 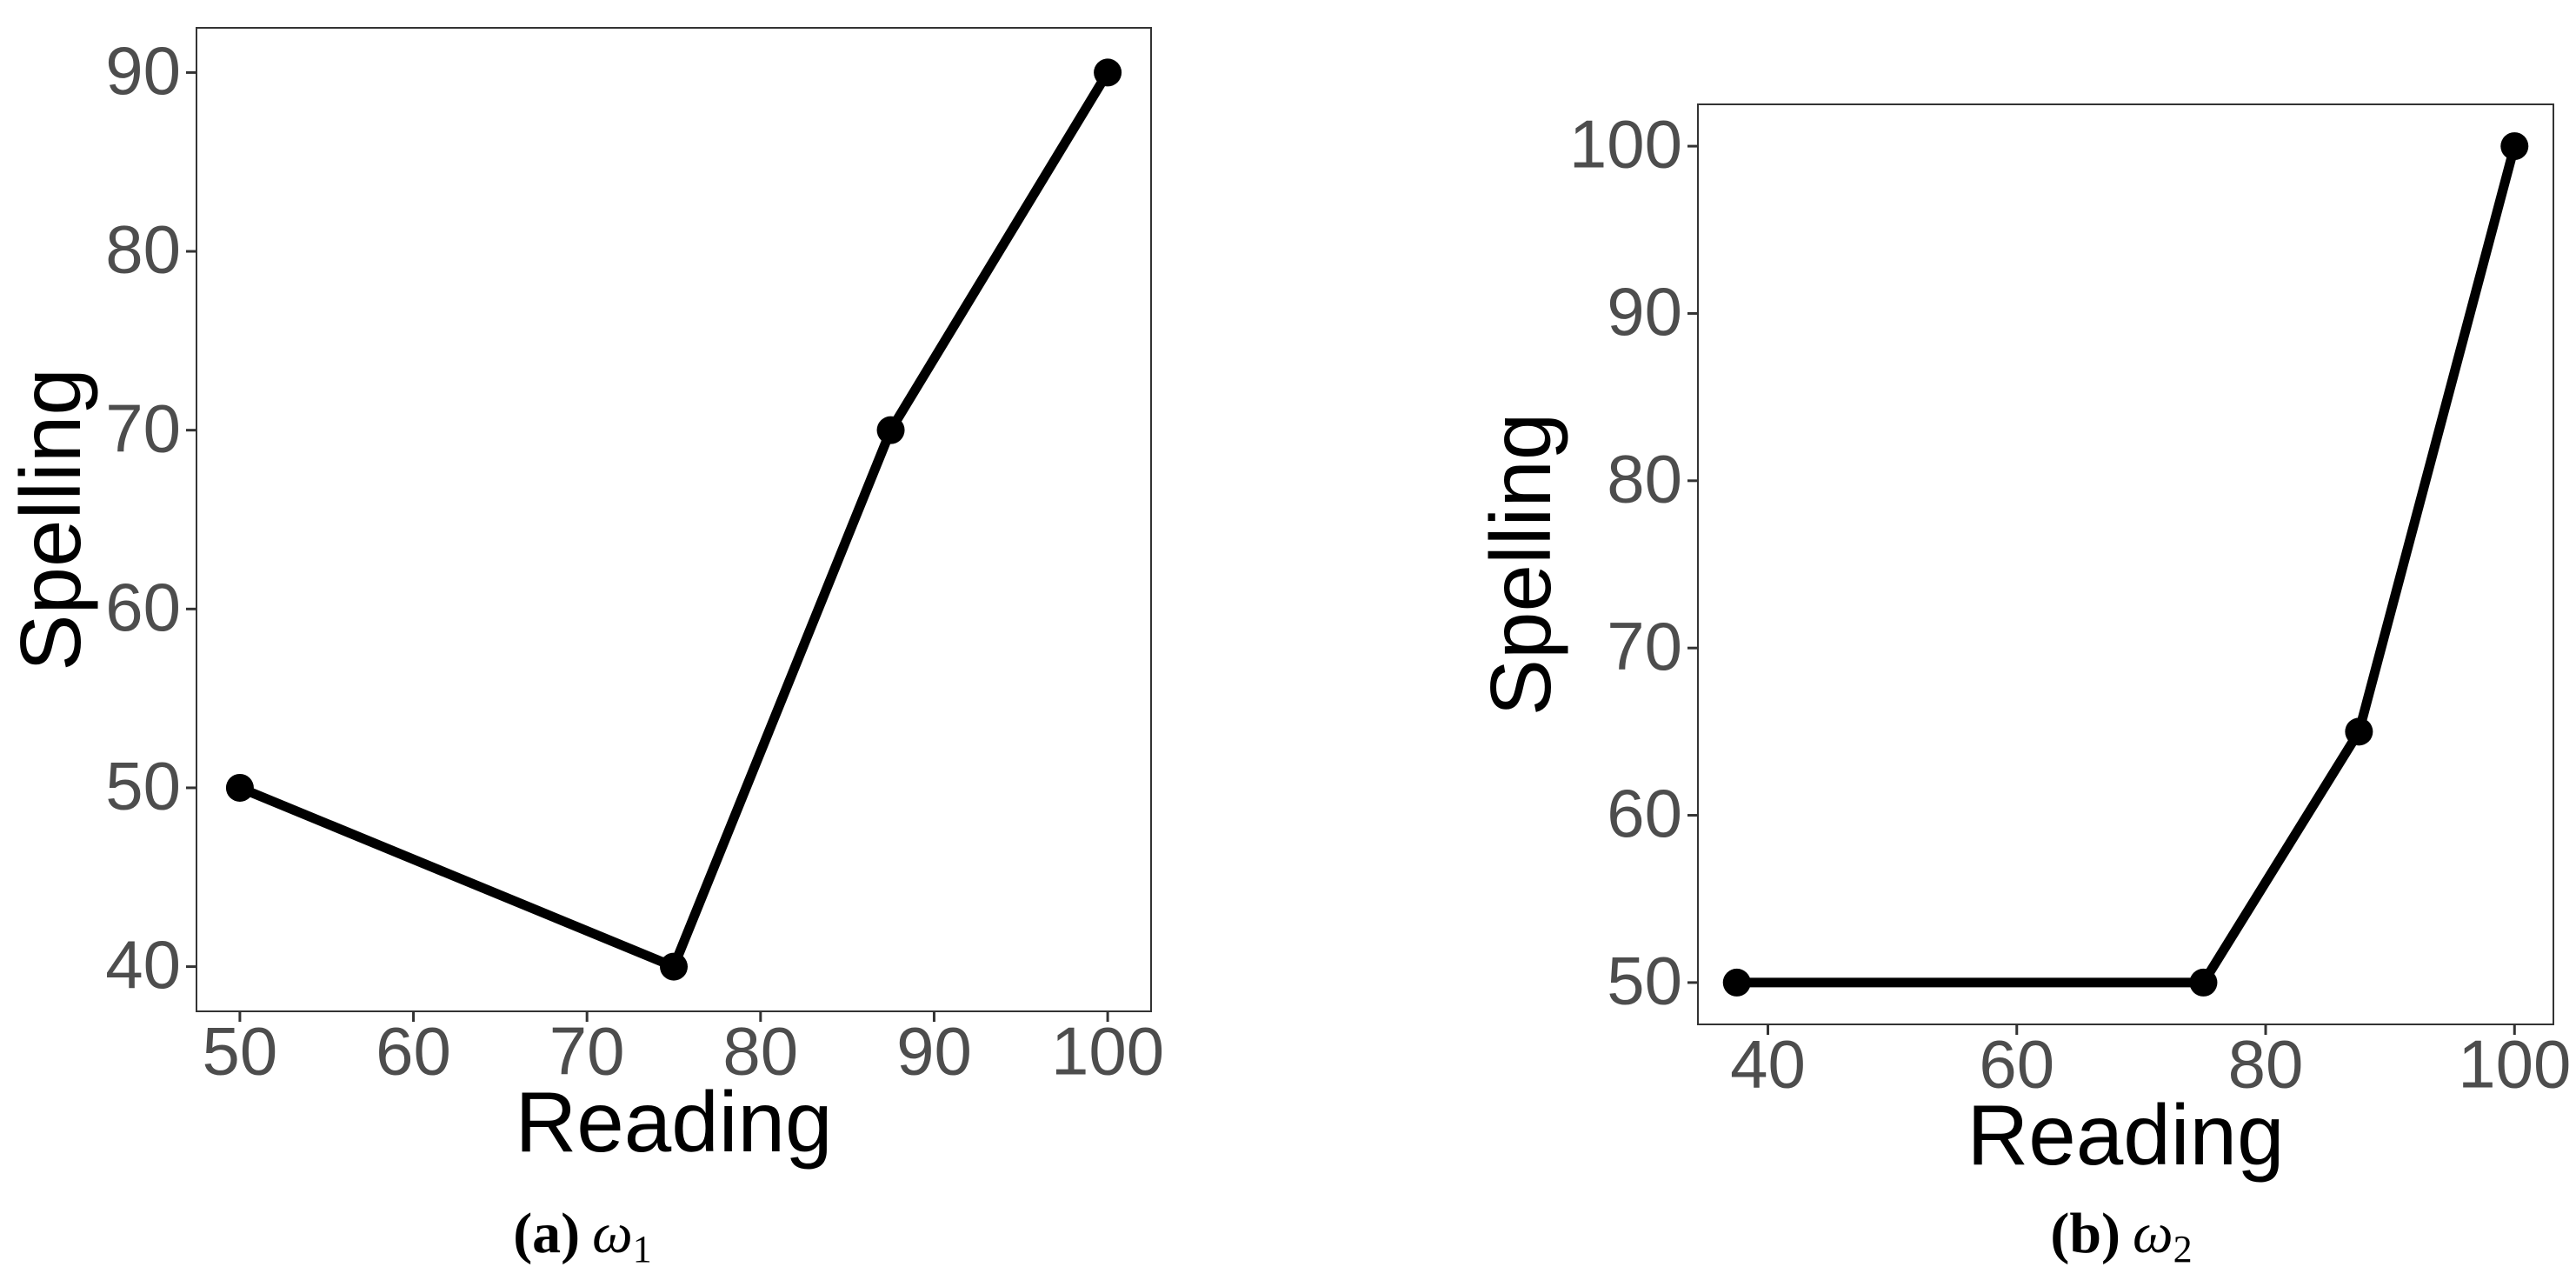 I want to click on y-tick-label: 100, so click(x=1625, y=144).